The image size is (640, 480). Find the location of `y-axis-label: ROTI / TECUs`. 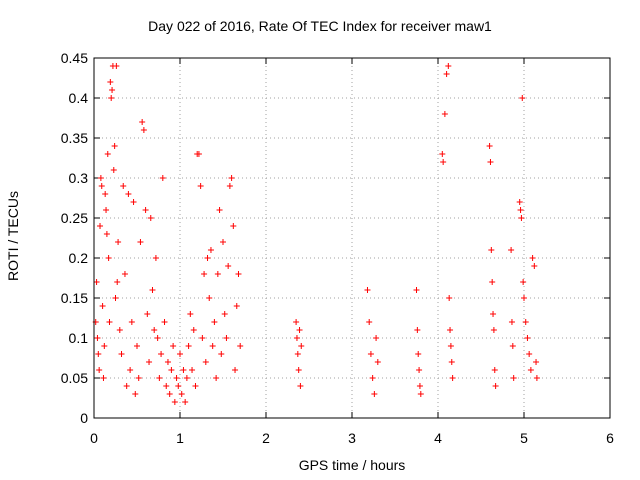

y-axis-label: ROTI / TECUs is located at coordinates (13, 236).